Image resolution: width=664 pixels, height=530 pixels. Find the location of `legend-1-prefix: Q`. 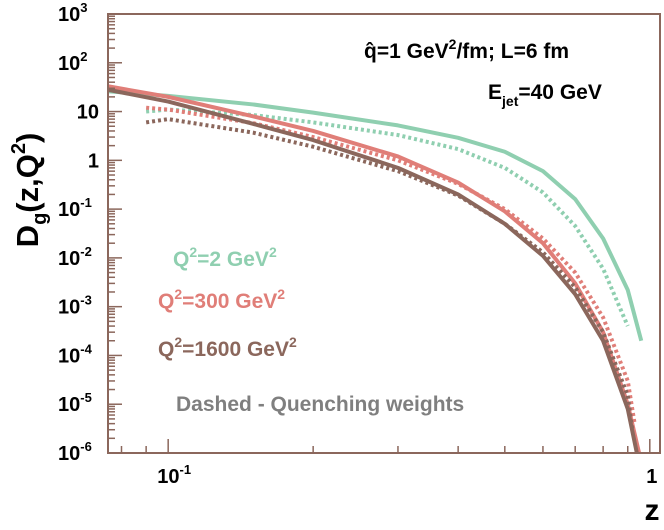

legend-1-prefix: Q is located at coordinates (166, 301).